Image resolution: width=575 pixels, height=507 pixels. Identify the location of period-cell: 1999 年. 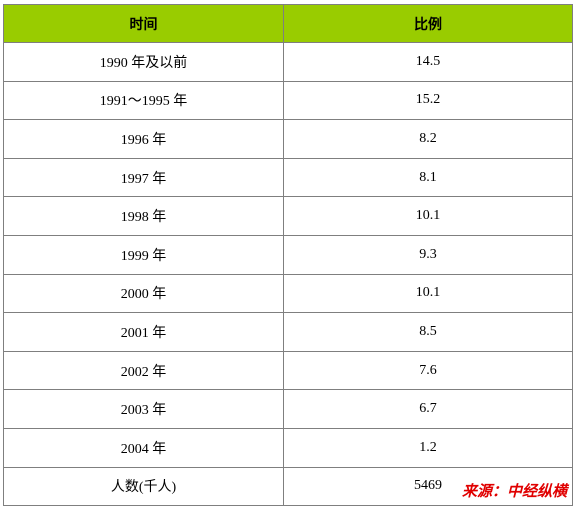
(143, 254).